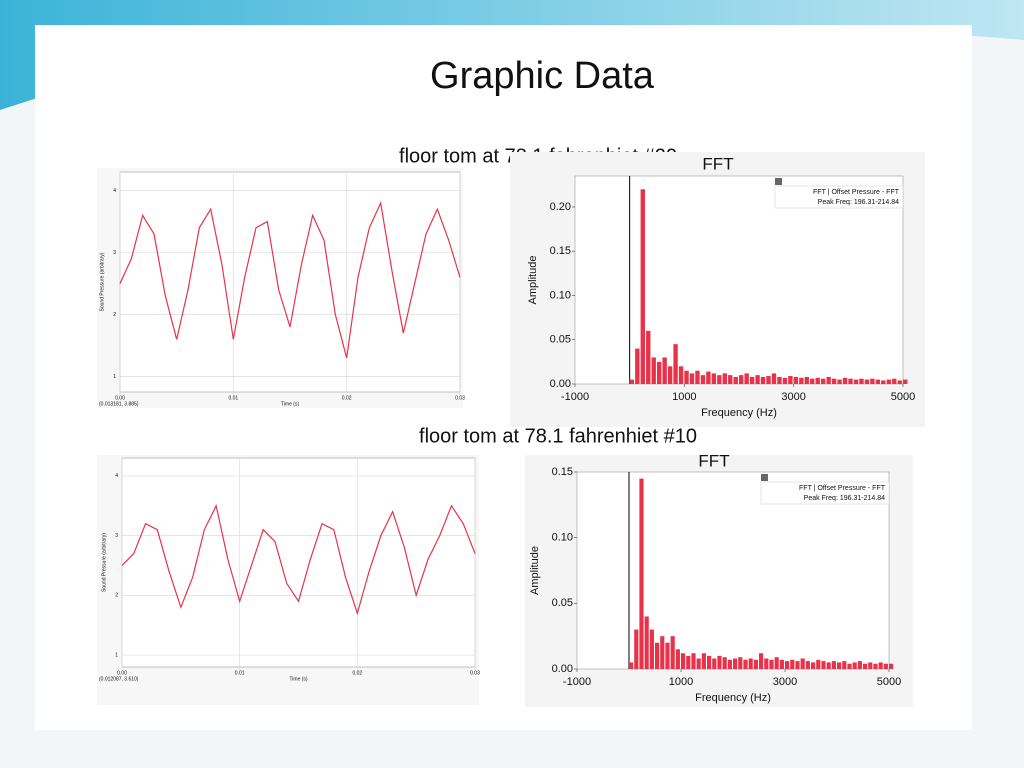 The width and height of the screenshot is (1024, 768). I want to click on legend-box, so click(839, 197).